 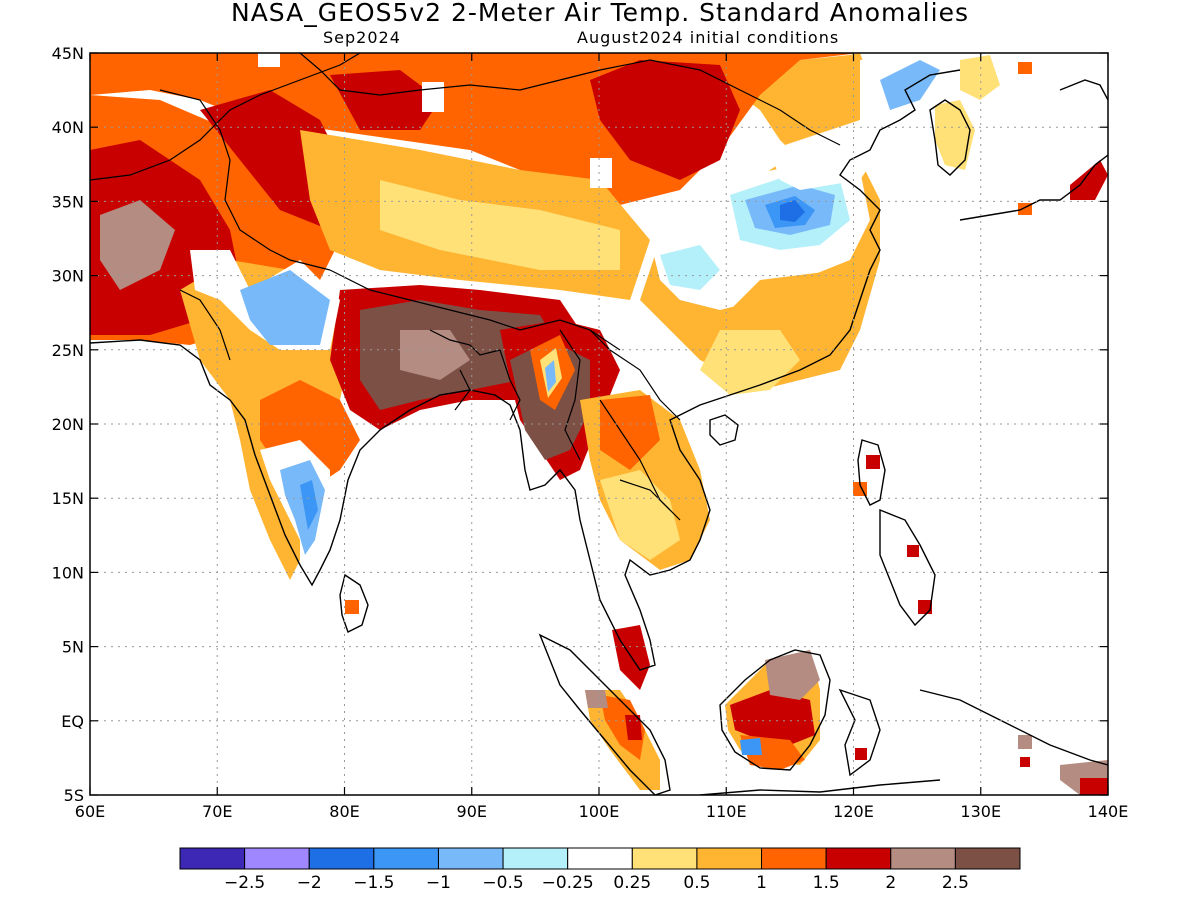 I want to click on colorbar-label: 2, so click(x=890, y=883).